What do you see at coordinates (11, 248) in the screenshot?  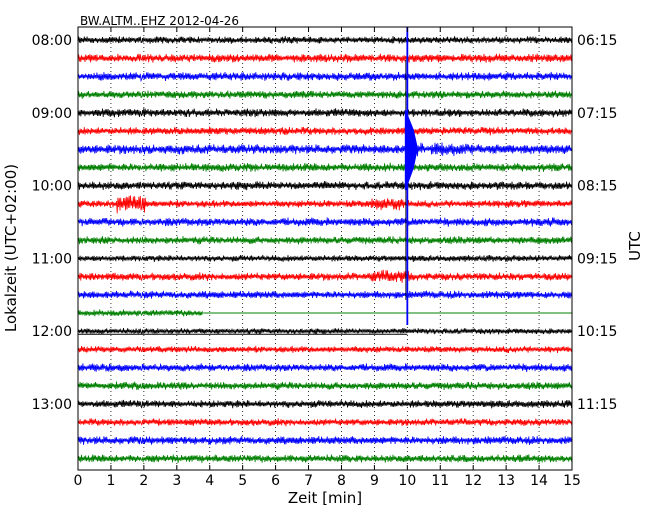 I see `y-axis-label-left: Lokalzeit (UTC+02:00)` at bounding box center [11, 248].